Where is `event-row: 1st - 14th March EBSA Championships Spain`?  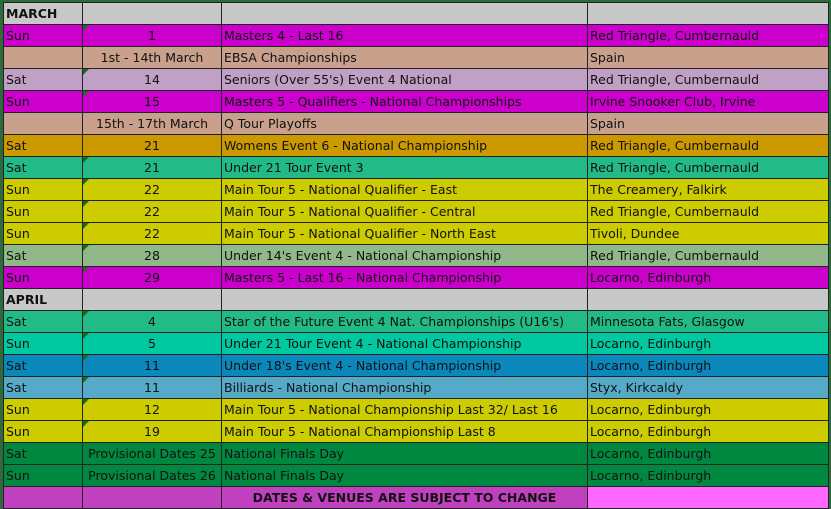 event-row: 1st - 14th March EBSA Championships Spain is located at coordinates (416, 57).